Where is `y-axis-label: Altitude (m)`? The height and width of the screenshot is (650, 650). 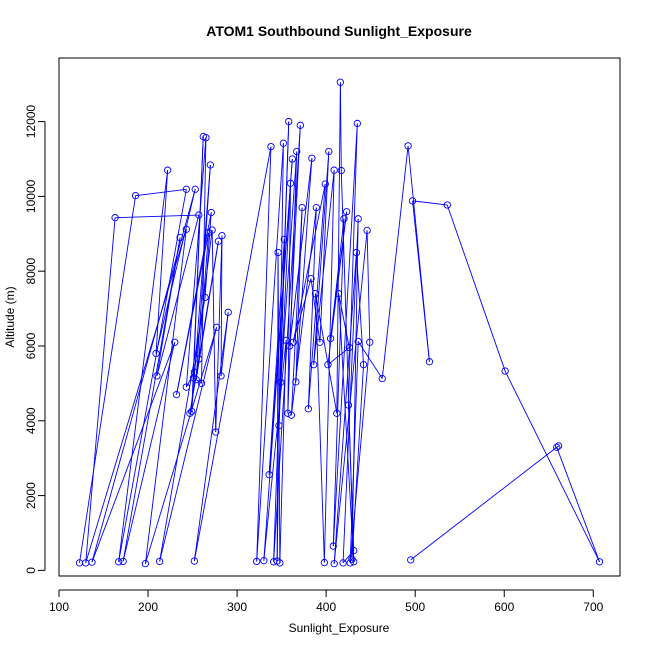
y-axis-label: Altitude (m) is located at coordinates (10, 316).